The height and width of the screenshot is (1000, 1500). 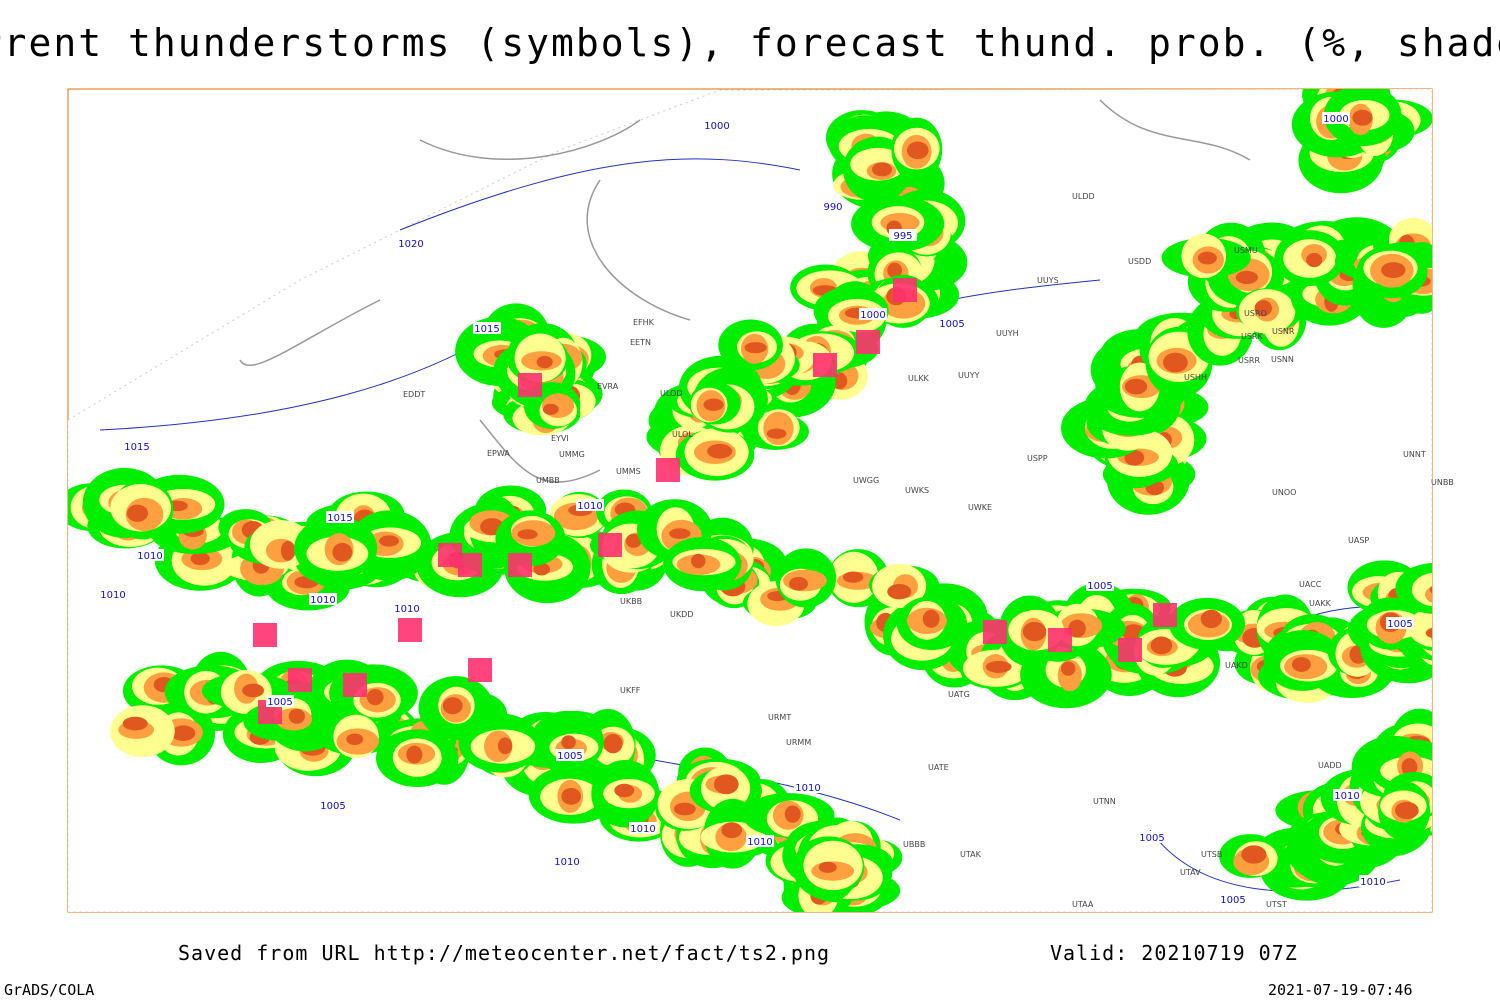 I want to click on station-label: USNR, so click(x=1283, y=331).